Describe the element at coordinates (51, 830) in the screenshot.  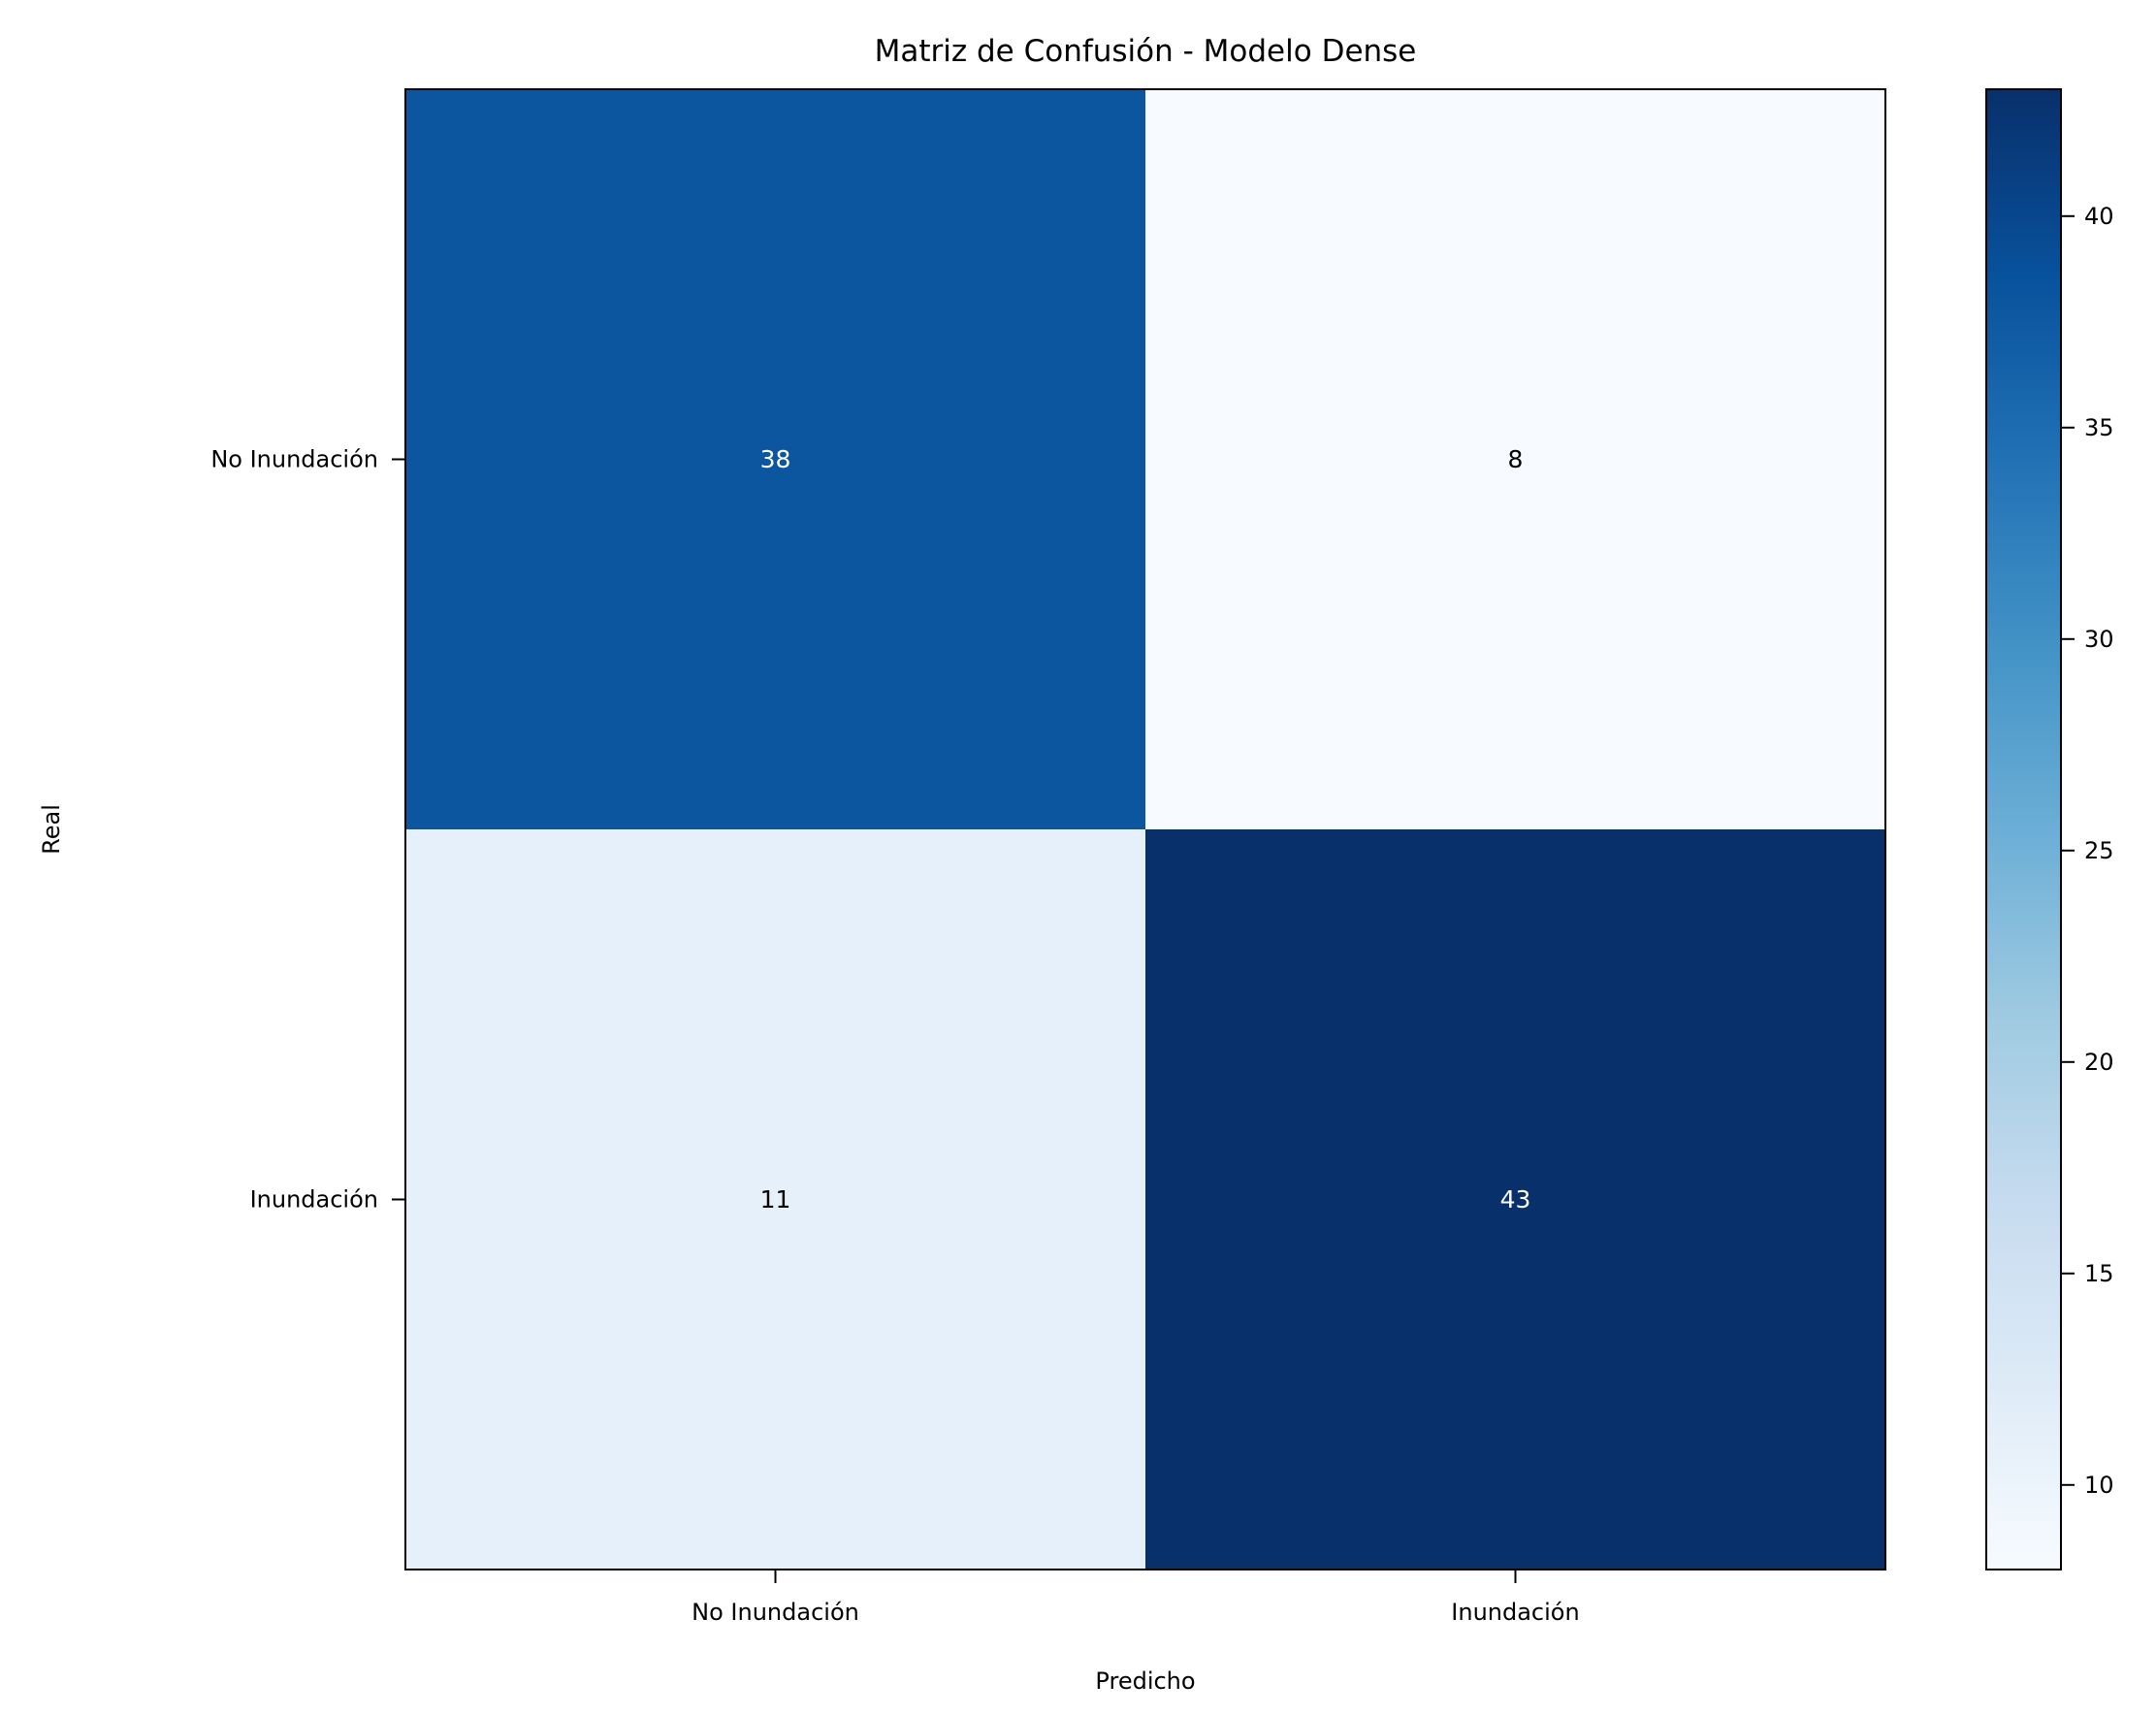
I see `y-axis-label: Real` at that location.